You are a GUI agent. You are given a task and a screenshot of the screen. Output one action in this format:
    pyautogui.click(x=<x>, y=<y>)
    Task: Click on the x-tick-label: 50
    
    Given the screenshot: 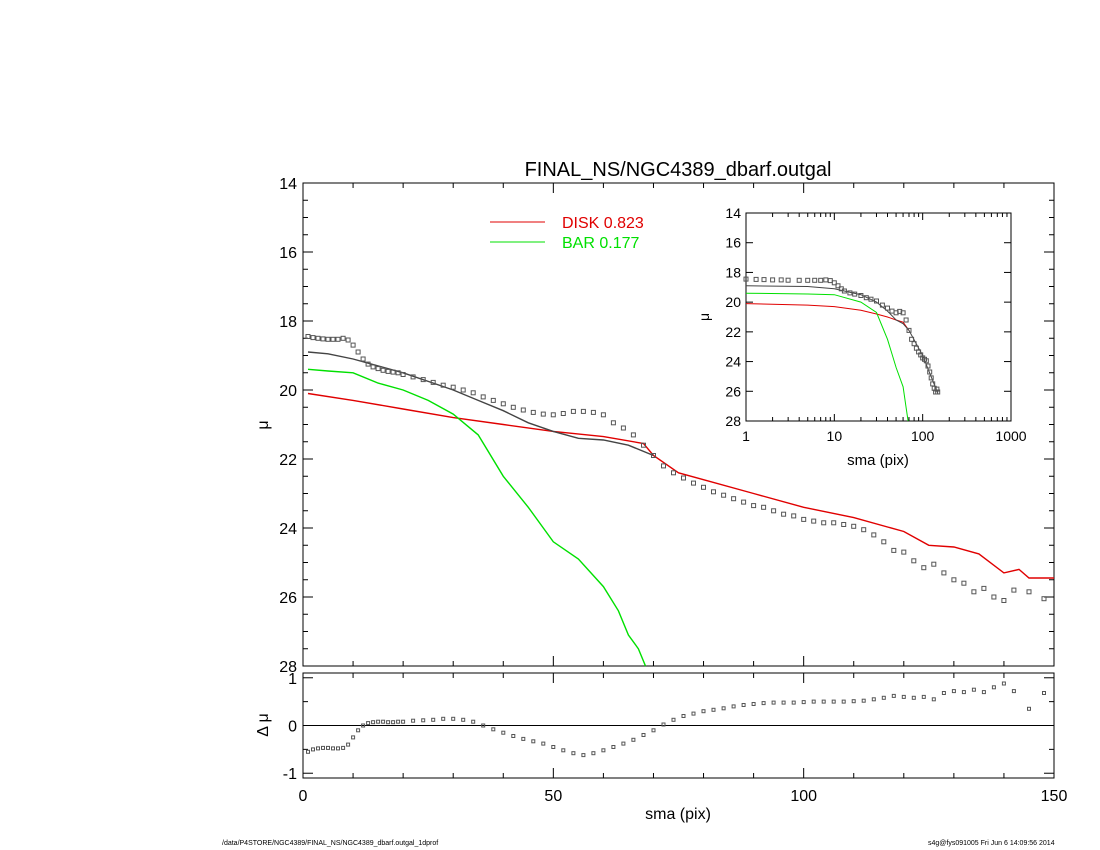 What is the action you would take?
    pyautogui.click(x=553, y=796)
    